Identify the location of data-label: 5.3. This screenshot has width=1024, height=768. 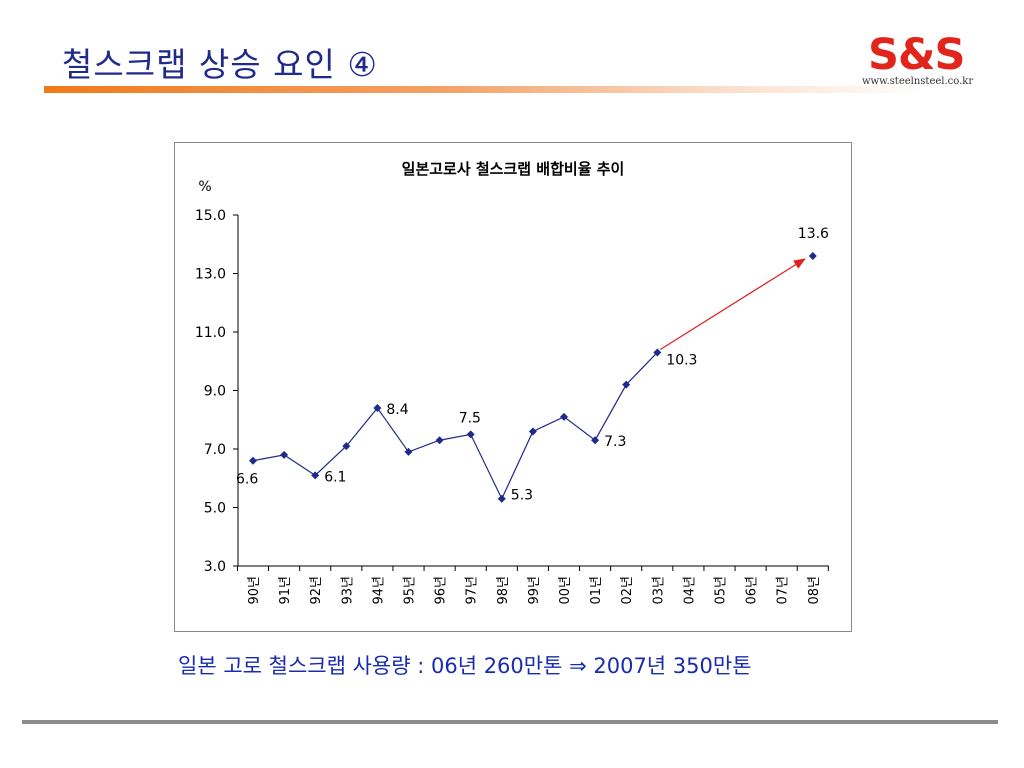
(522, 496).